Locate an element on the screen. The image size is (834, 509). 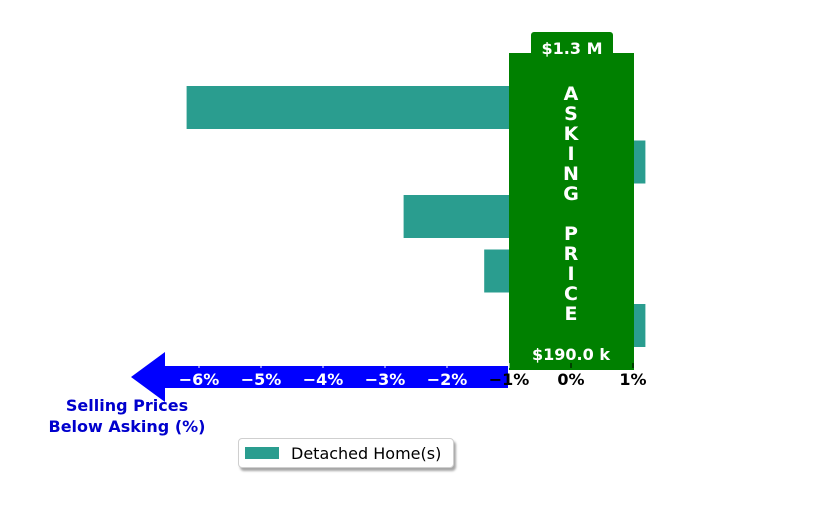
direction-arrow is located at coordinates (319, 377).